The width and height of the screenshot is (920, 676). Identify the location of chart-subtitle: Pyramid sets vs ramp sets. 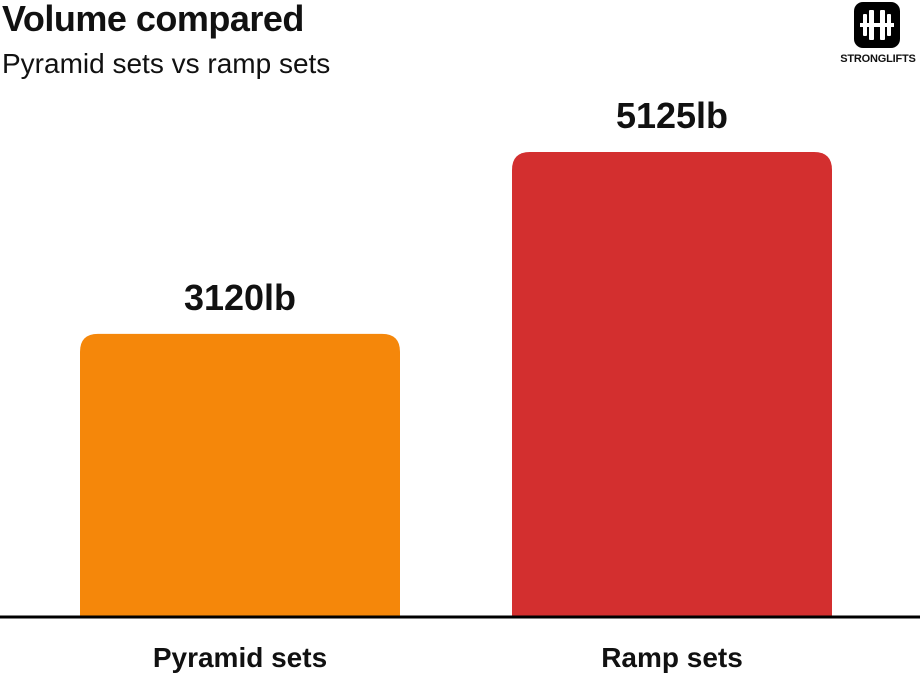
(166, 63).